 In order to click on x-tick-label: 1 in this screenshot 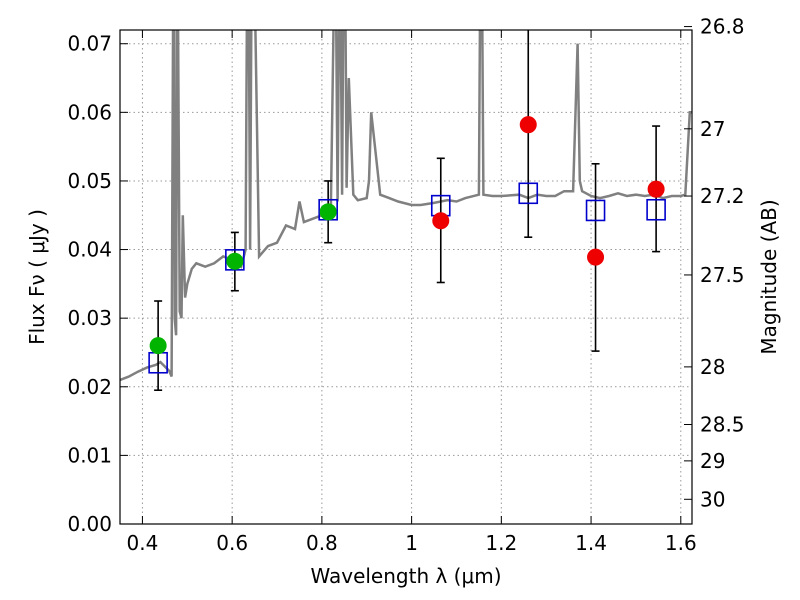, I will do `click(411, 543)`.